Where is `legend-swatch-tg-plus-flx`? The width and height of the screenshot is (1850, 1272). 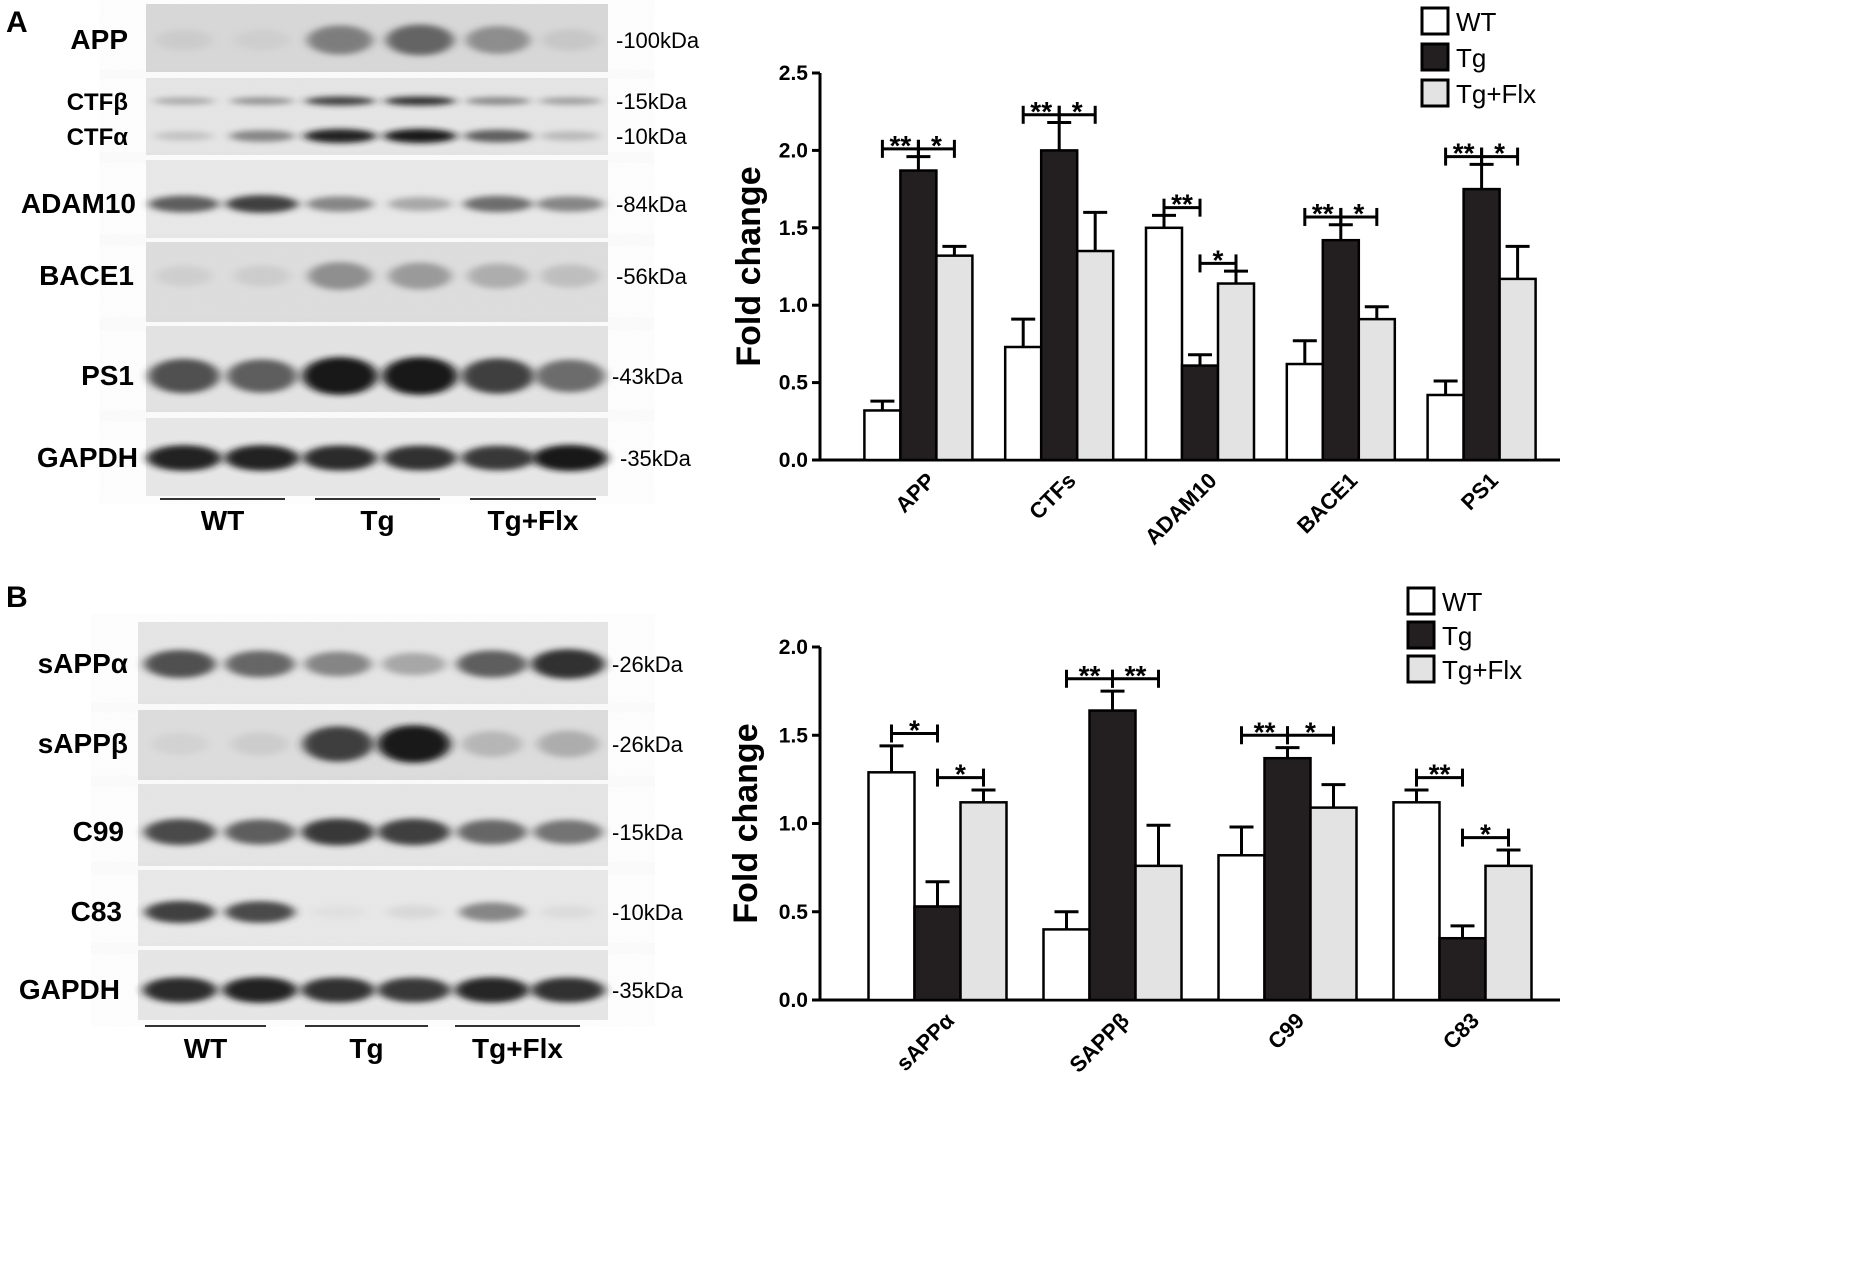 legend-swatch-tg-plus-flx is located at coordinates (1421, 669).